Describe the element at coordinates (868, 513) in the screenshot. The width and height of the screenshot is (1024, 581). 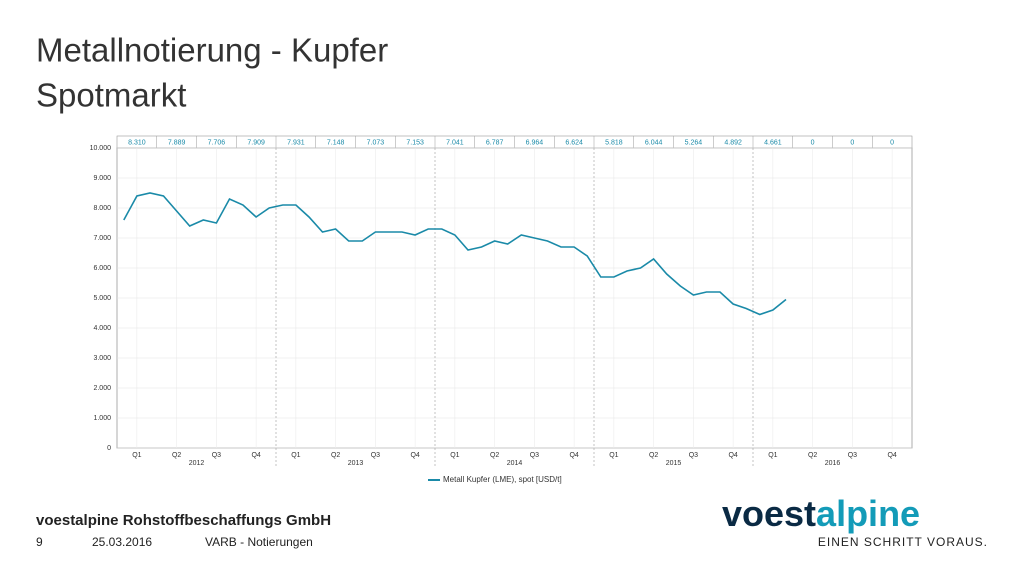
I see `logo-part: alpine` at that location.